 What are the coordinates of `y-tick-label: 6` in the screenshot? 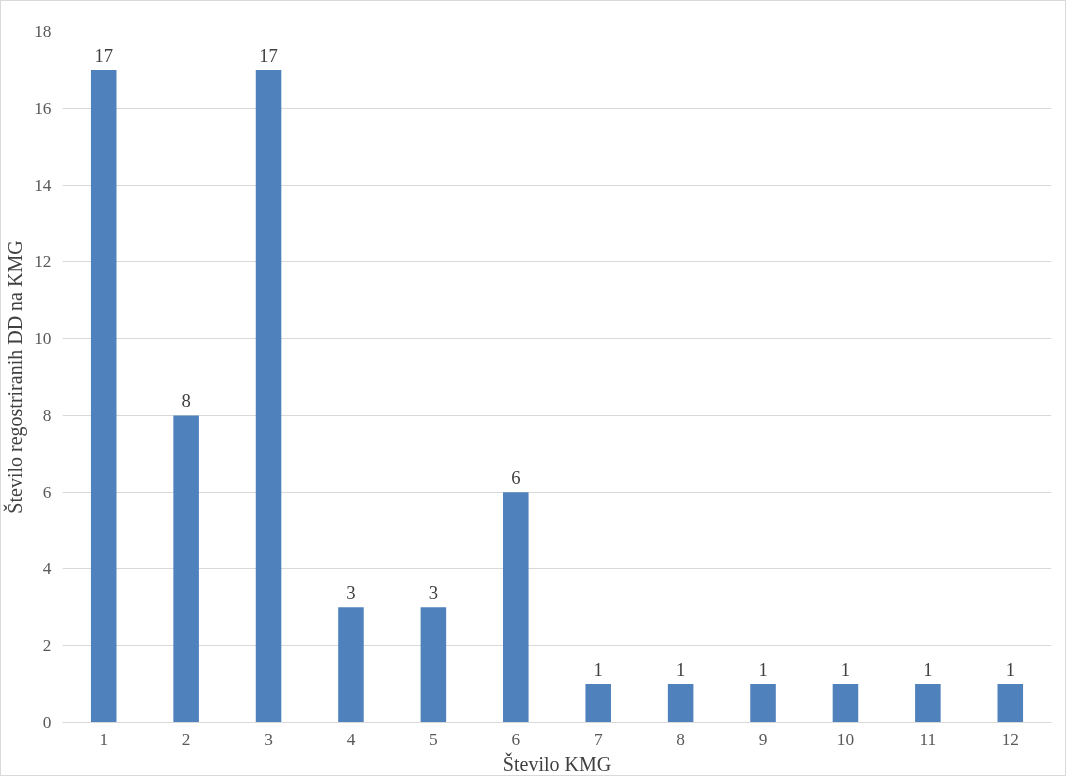 It's located at (47, 492).